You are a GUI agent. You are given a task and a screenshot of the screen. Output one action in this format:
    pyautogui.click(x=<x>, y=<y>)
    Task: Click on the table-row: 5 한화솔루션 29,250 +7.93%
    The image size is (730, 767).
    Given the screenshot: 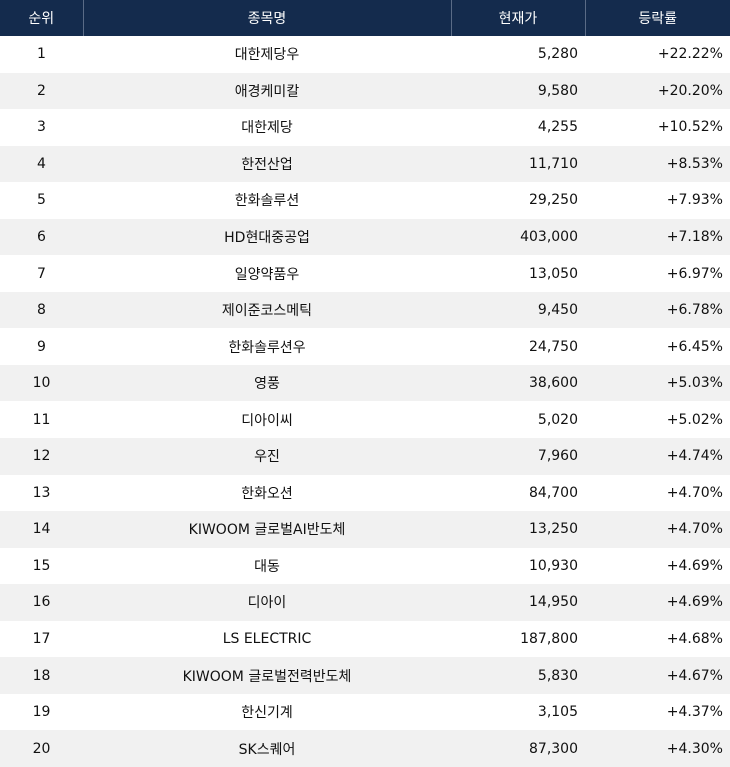 What is the action you would take?
    pyautogui.click(x=365, y=200)
    